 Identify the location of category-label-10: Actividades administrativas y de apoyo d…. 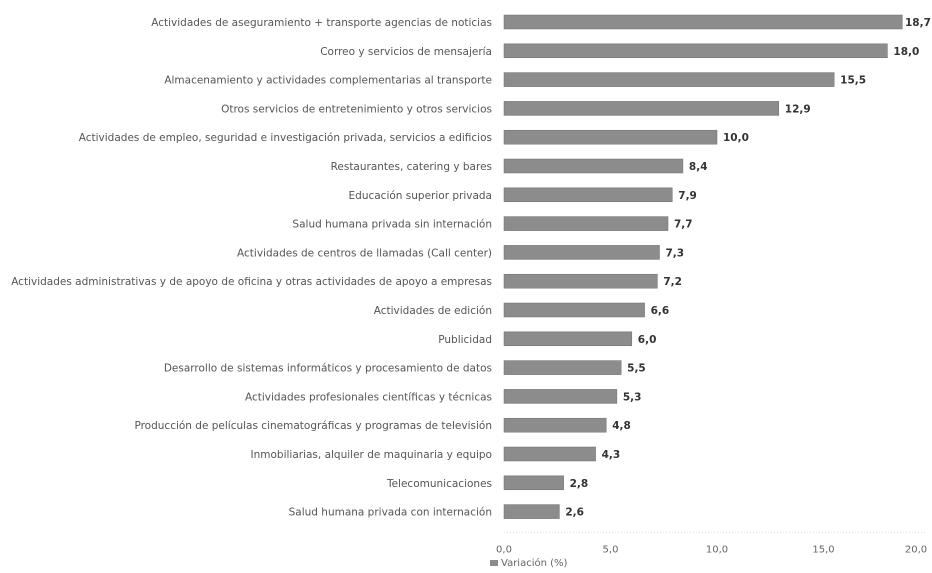
(251, 282).